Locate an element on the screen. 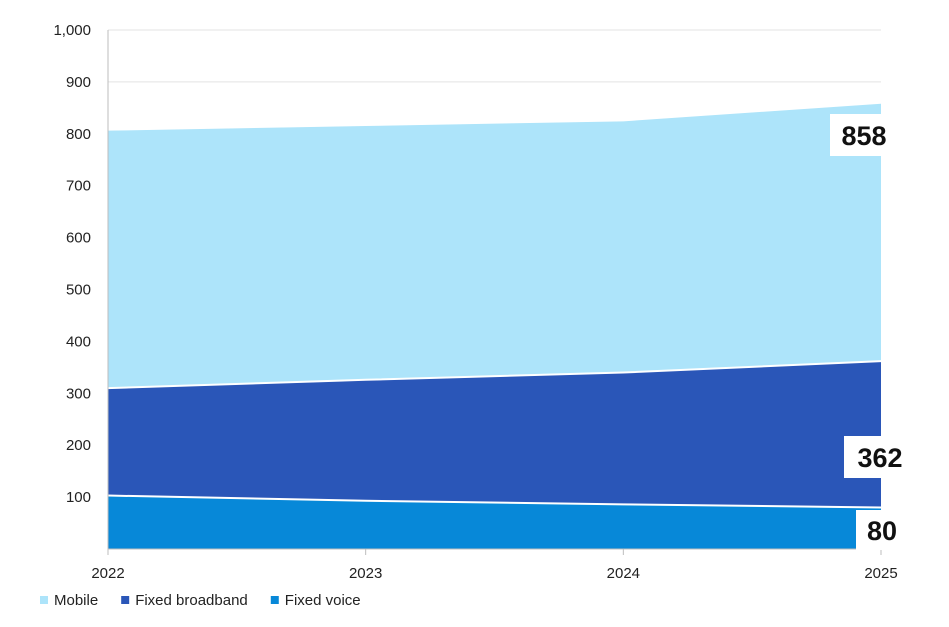 This screenshot has width=949, height=627. legend: Mobile Fixed broadband Fixed voice is located at coordinates (200, 600).